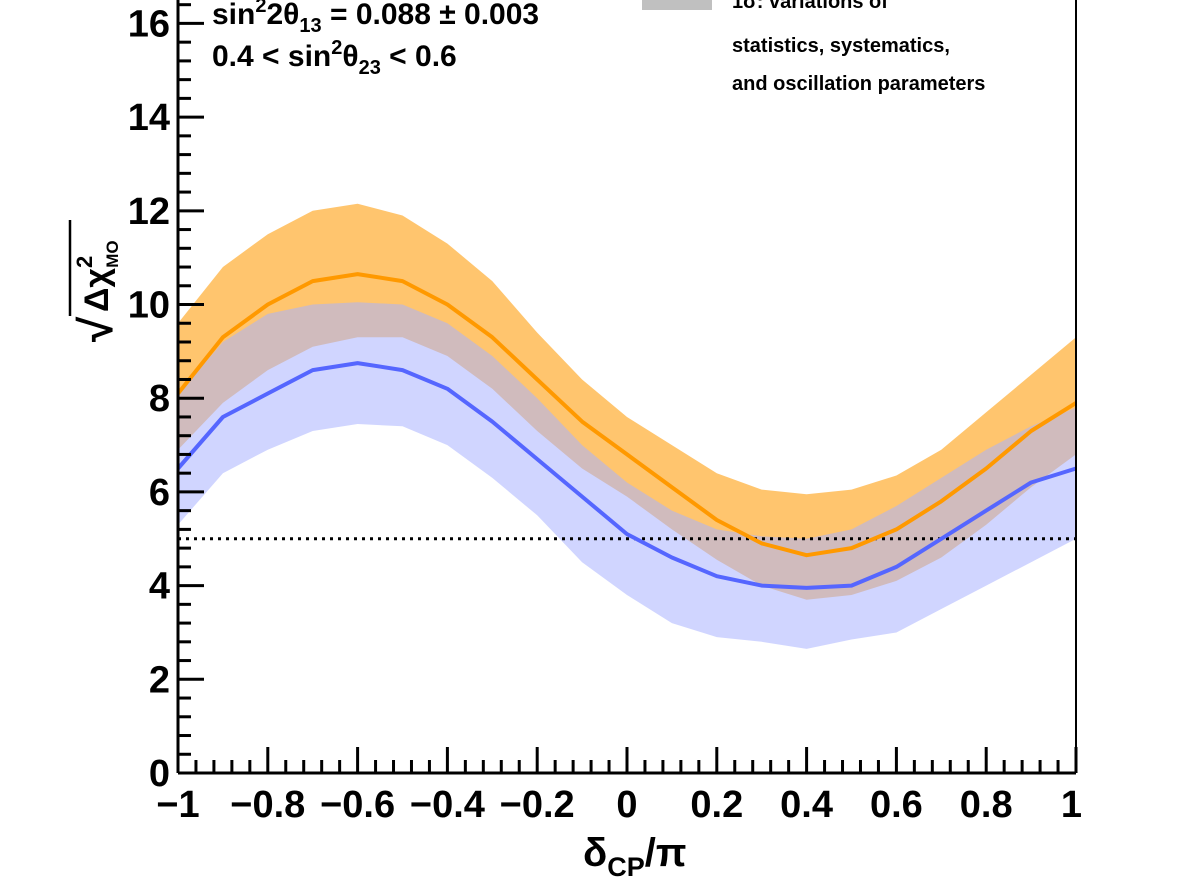 The width and height of the screenshot is (1196, 892). I want to click on x-tick-label: 0, so click(626, 805).